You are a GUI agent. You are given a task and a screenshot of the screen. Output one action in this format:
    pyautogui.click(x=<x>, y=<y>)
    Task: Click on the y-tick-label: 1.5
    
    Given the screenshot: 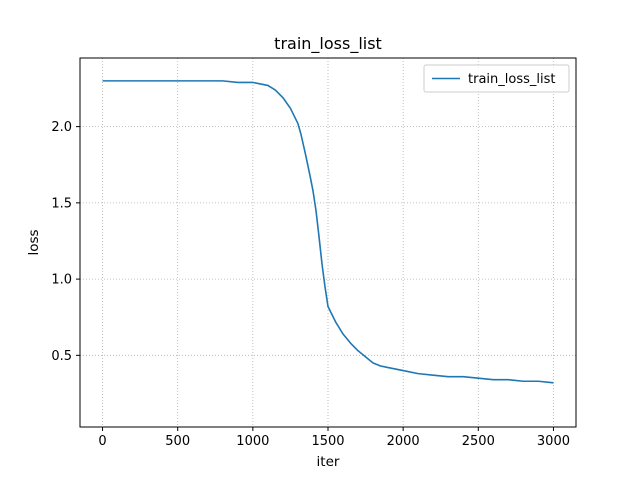 What is the action you would take?
    pyautogui.click(x=61, y=203)
    